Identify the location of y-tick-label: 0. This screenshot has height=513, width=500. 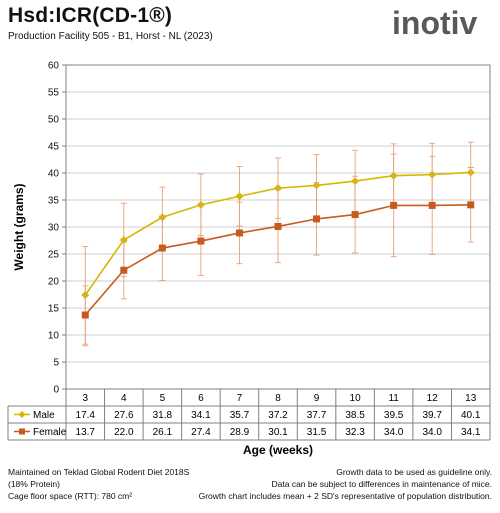
(56, 390).